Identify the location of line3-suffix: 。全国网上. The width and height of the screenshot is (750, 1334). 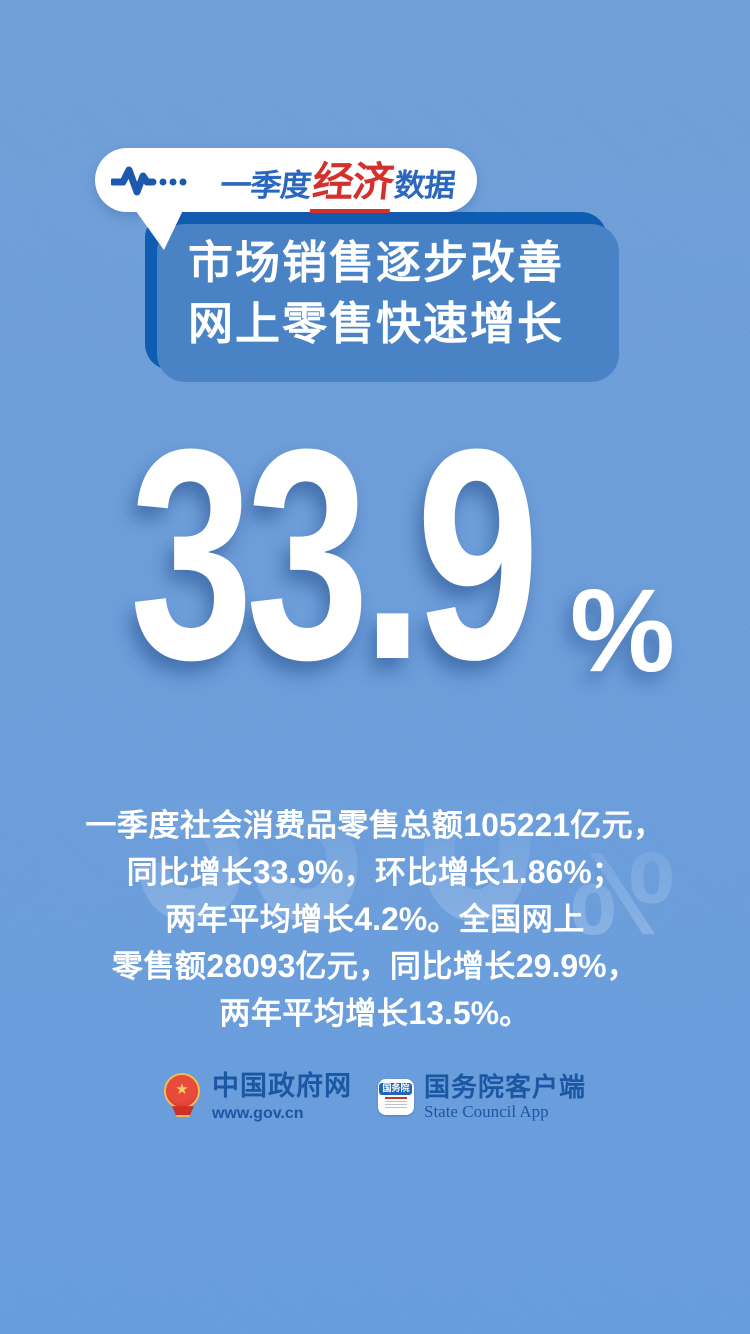
(506, 919).